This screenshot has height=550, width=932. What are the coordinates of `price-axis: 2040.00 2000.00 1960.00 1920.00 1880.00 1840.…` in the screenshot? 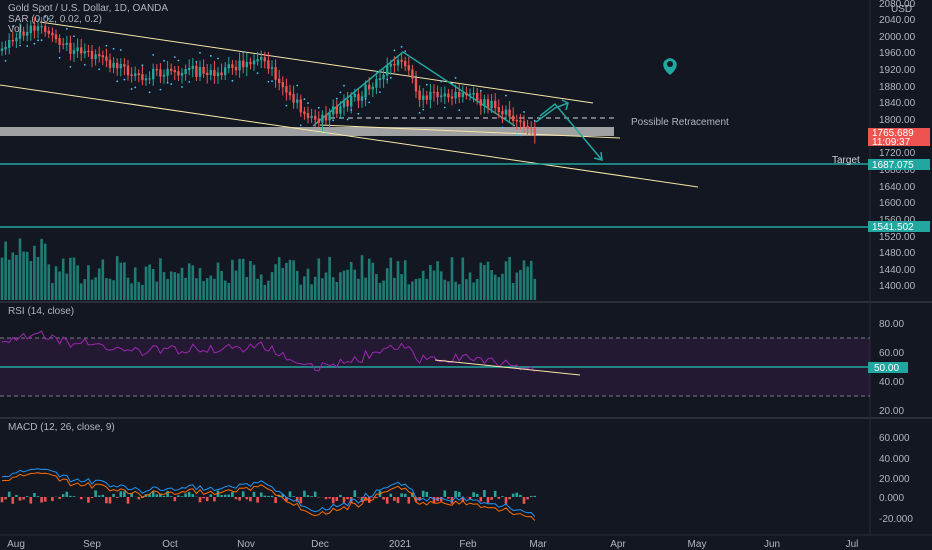 It's located at (897, 153).